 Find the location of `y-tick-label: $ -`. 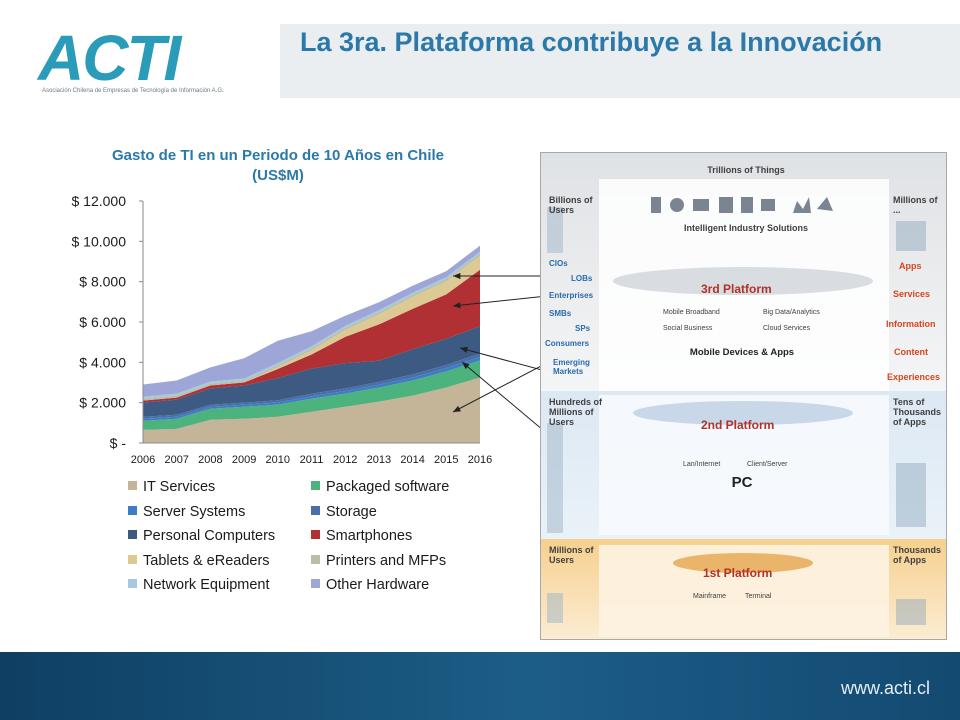

y-tick-label: $ - is located at coordinates (118, 443).